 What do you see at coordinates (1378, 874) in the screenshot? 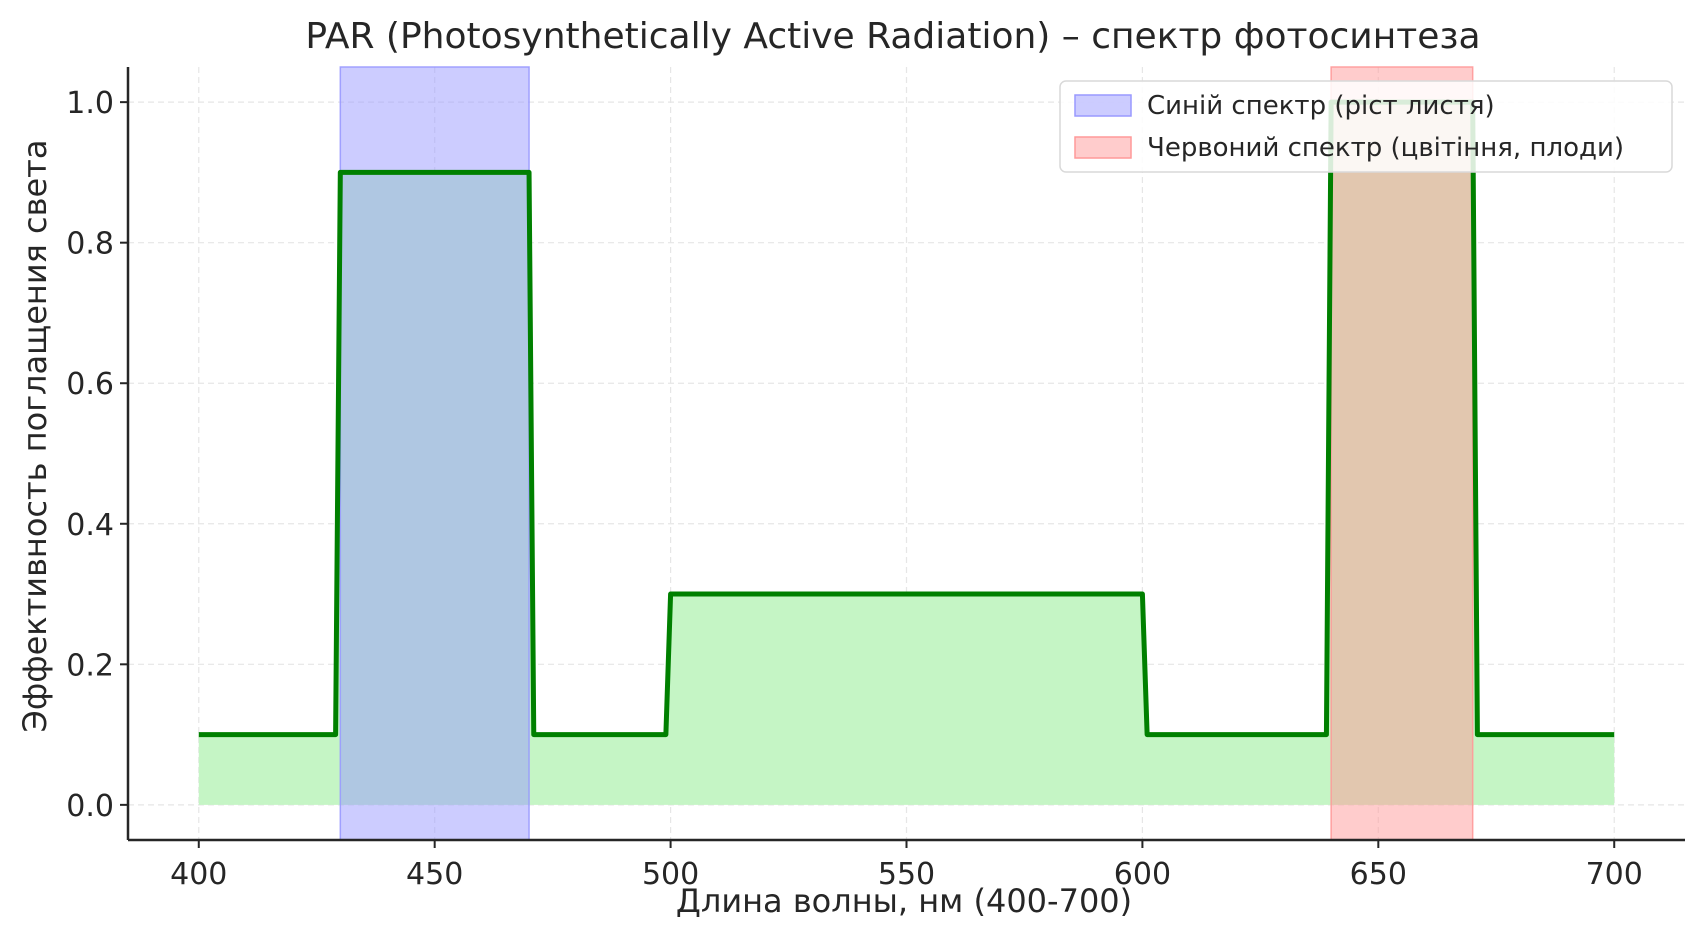
I see `x-tick-label: 650` at bounding box center [1378, 874].